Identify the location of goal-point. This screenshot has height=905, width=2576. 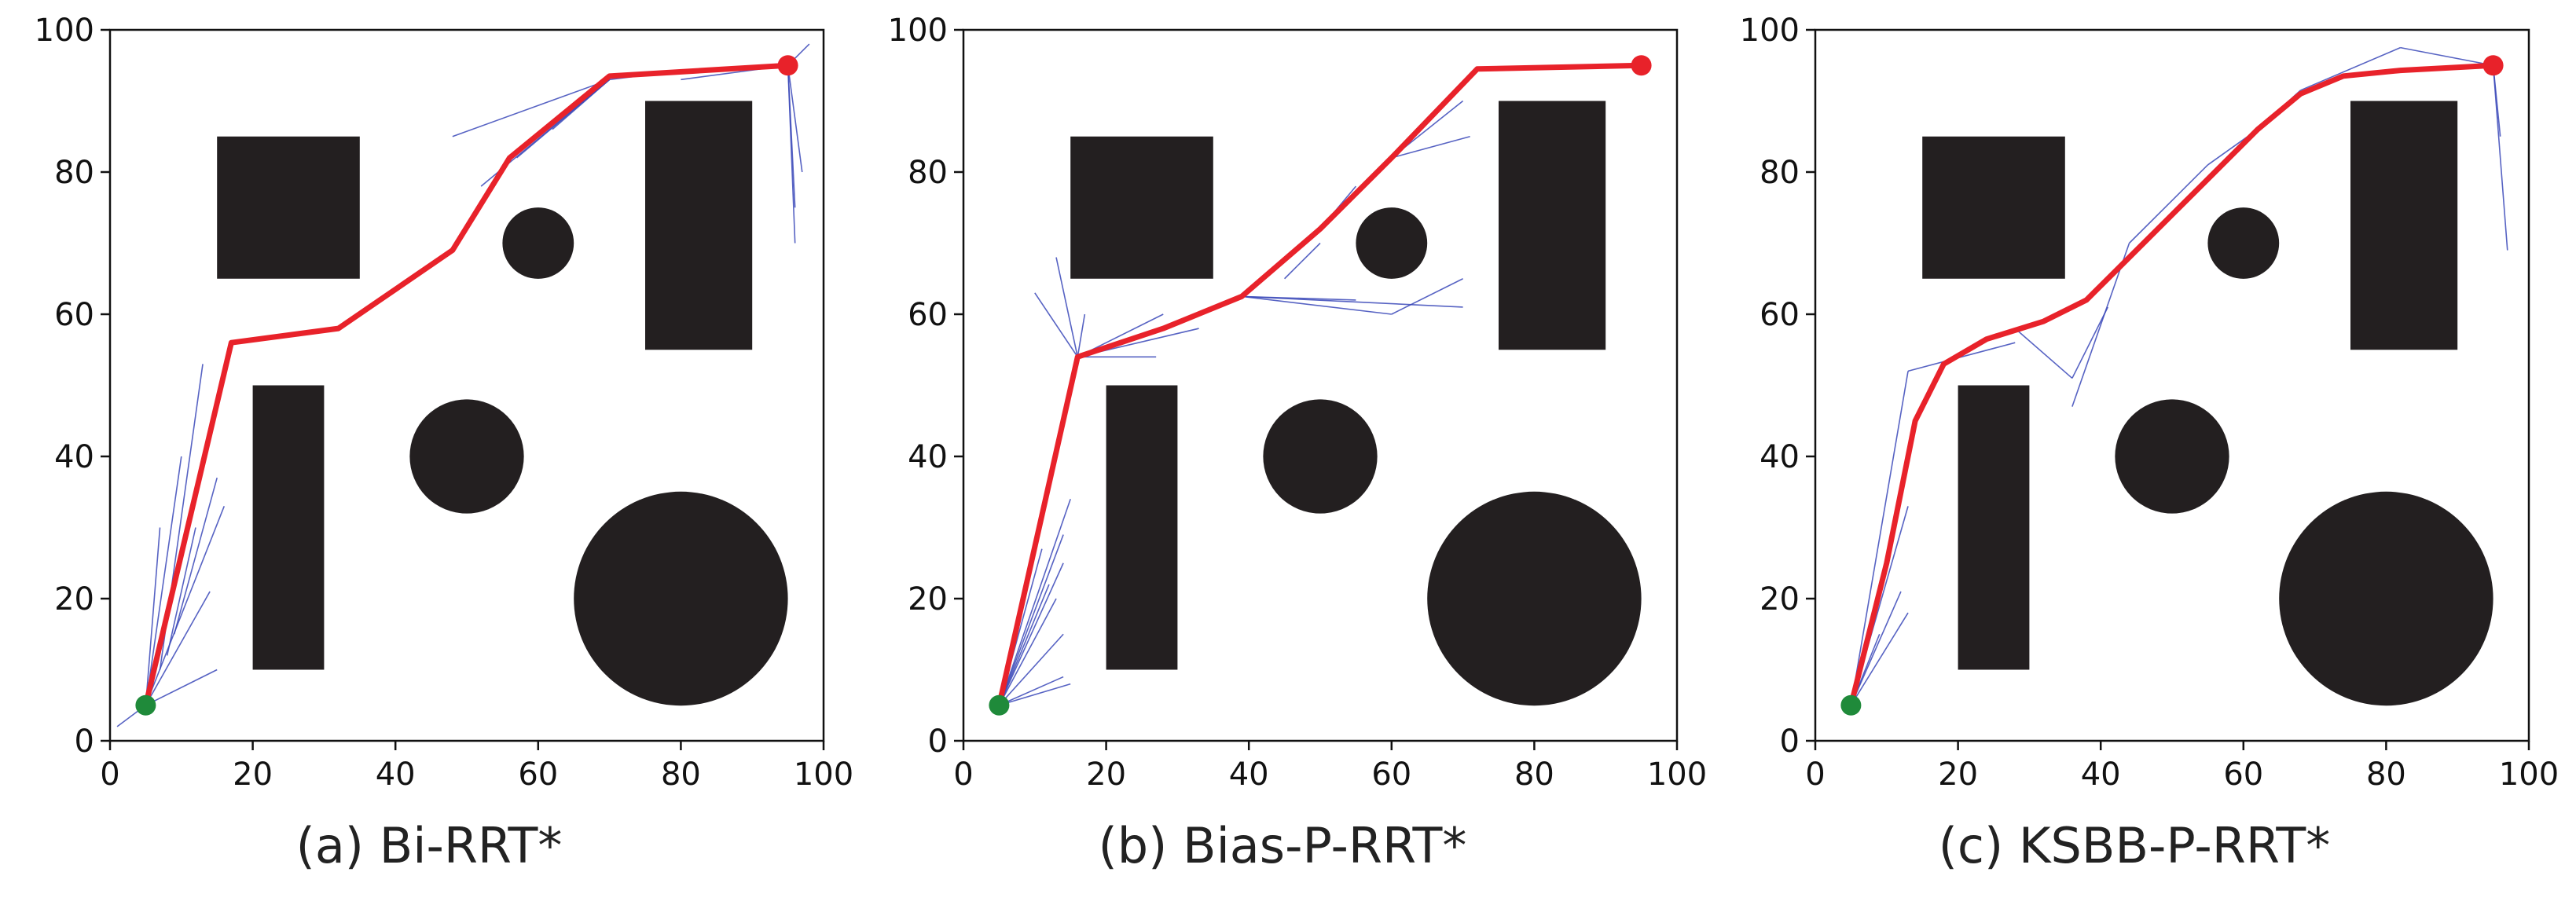
(1641, 65).